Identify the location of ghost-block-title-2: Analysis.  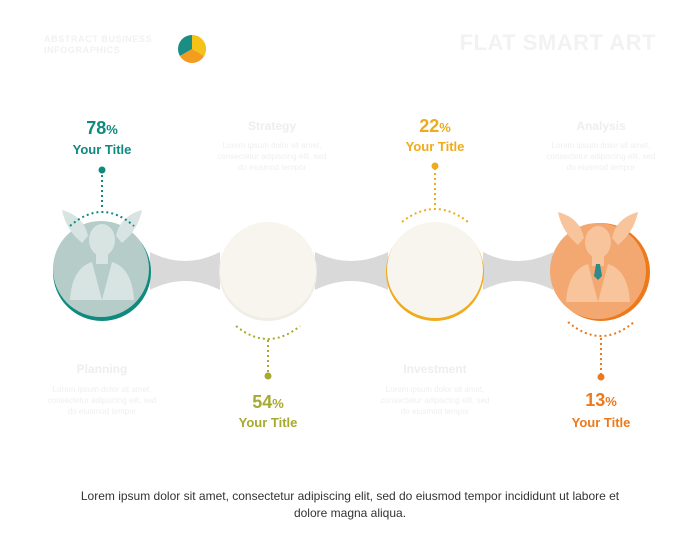
(601, 126).